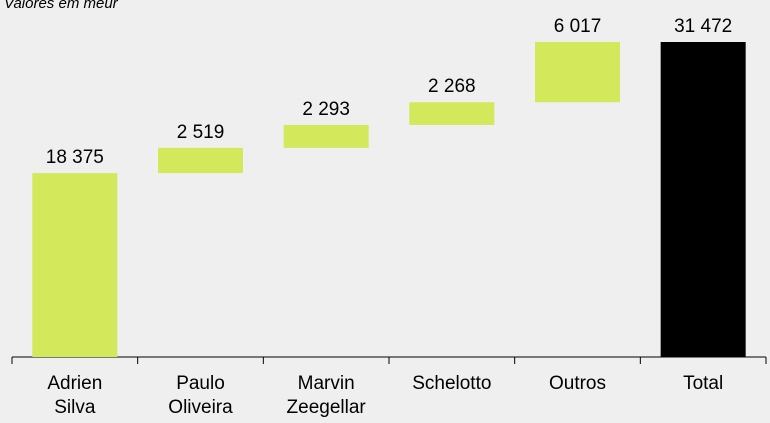 The height and width of the screenshot is (423, 770). What do you see at coordinates (703, 383) in the screenshot?
I see `x-tick-label: Total` at bounding box center [703, 383].